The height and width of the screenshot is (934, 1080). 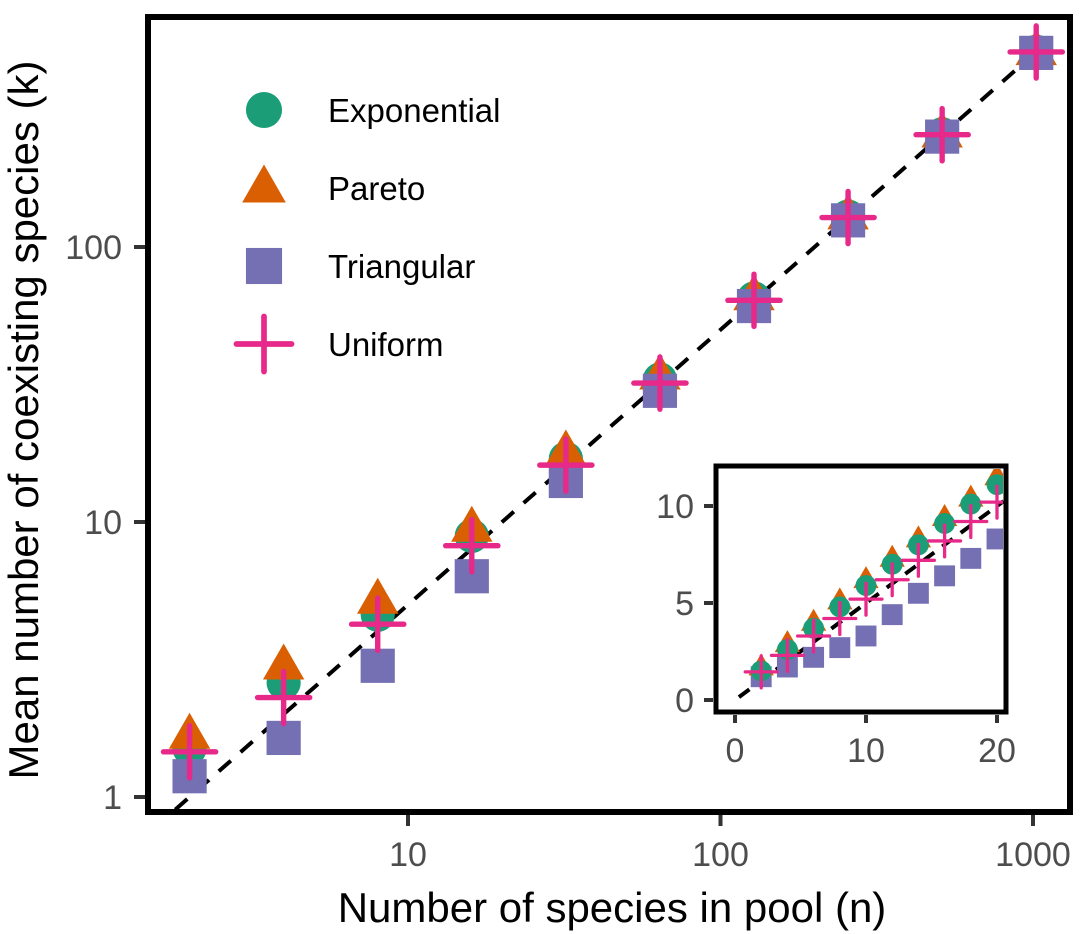 I want to click on legend-exponential-circle-icon, so click(x=264, y=110).